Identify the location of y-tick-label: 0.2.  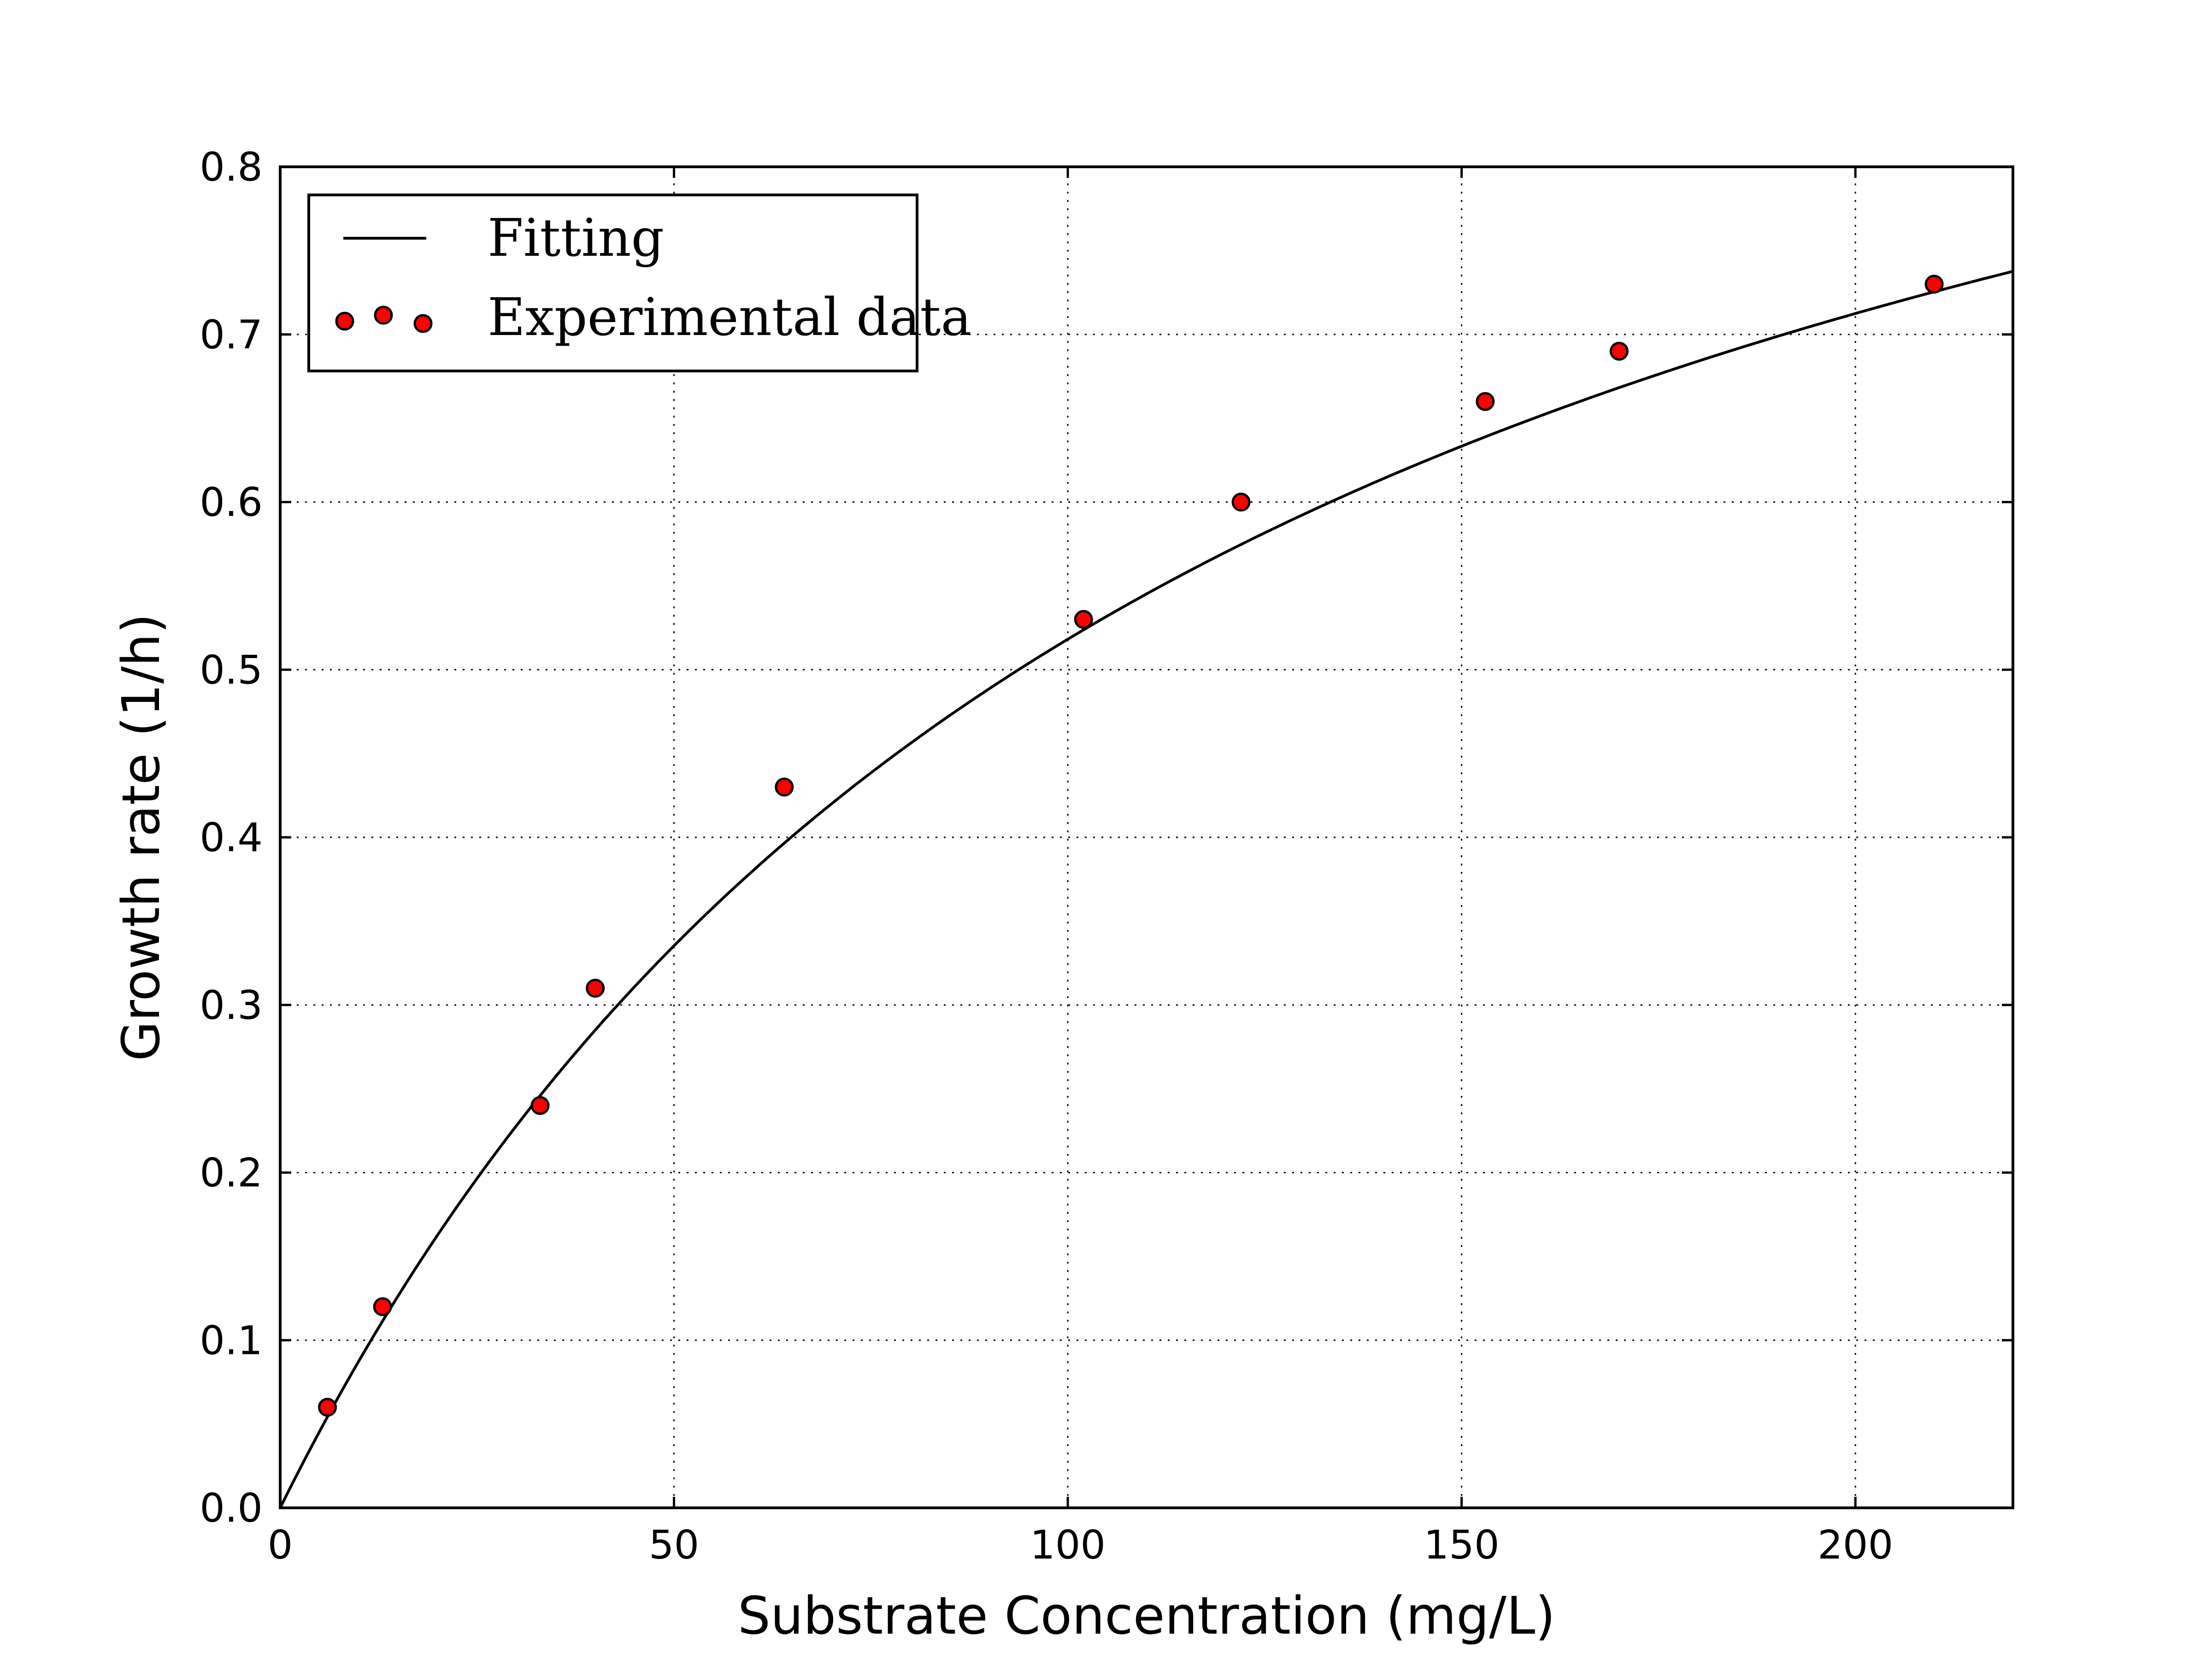
(231, 1173).